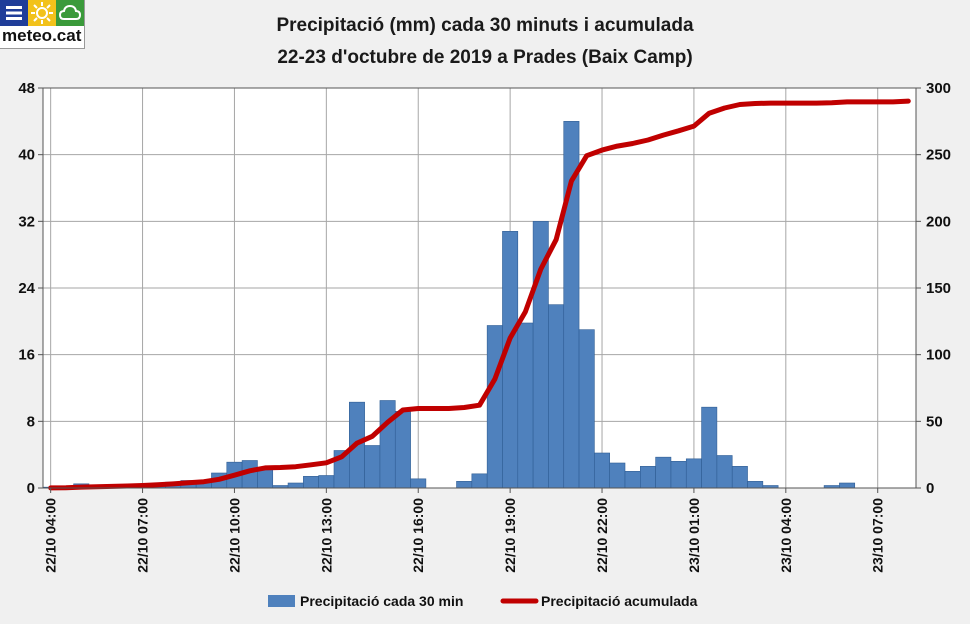  I want to click on x-tick-label: 22/10 13:00, so click(326, 535).